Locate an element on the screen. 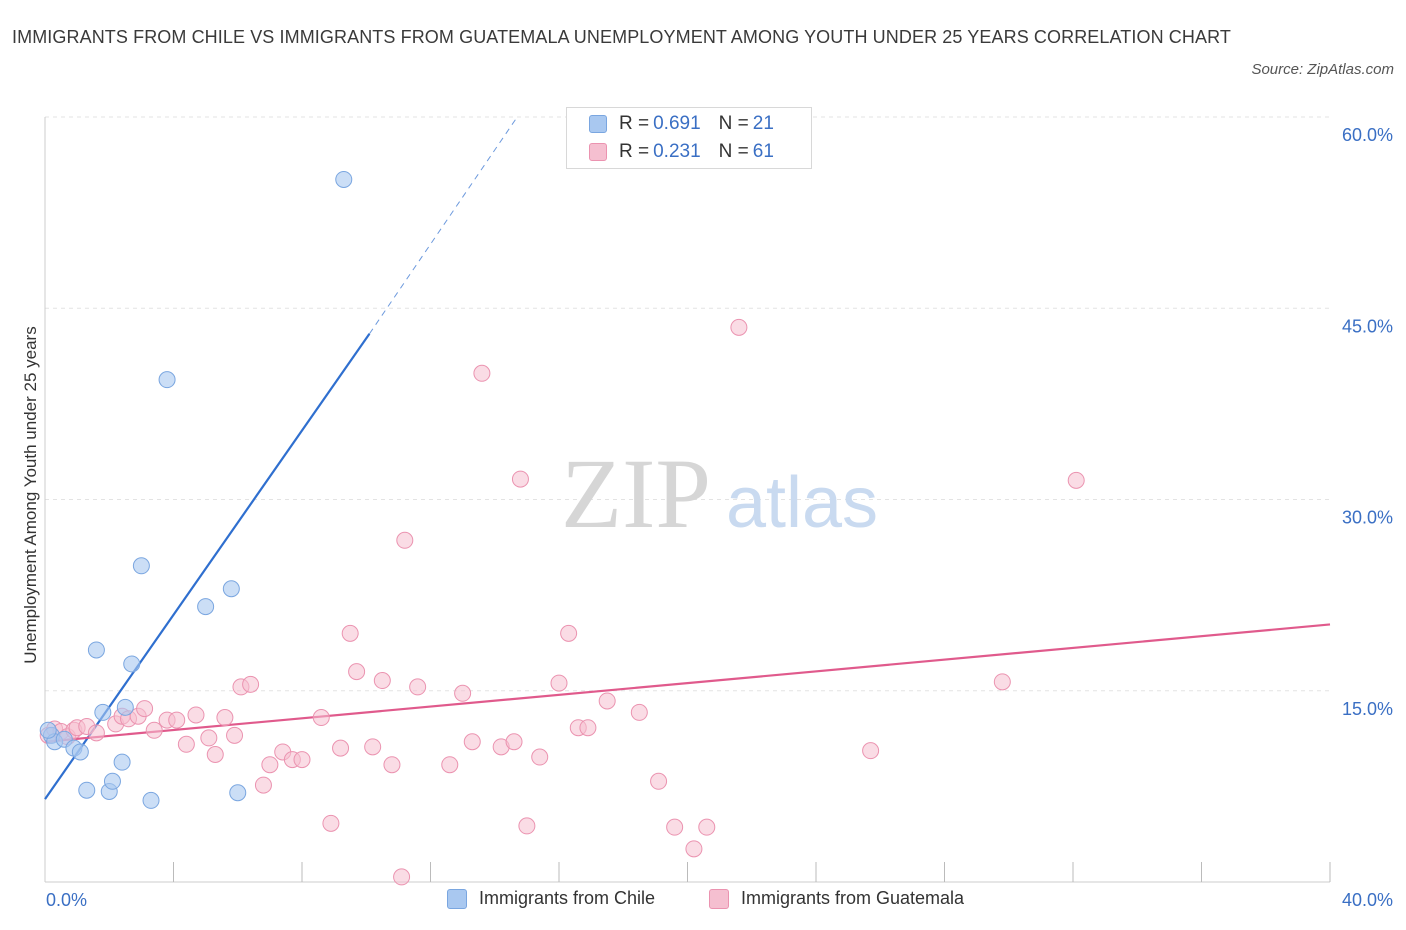 Image resolution: width=1406 pixels, height=930 pixels. watermark-zip: ZIP is located at coordinates (636, 493).